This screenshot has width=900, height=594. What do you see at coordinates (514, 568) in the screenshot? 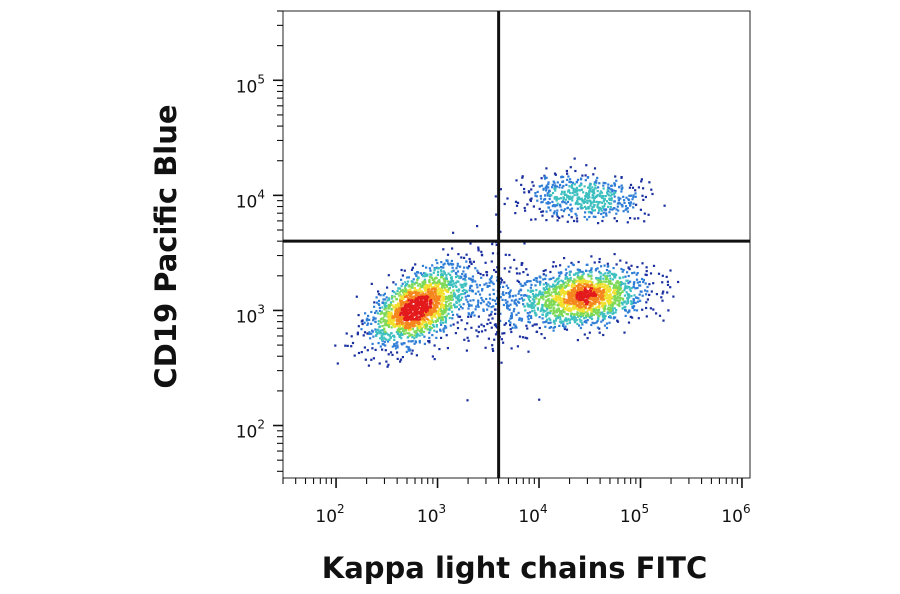
I see `x-axis-title: Kappa light chains FITC` at bounding box center [514, 568].